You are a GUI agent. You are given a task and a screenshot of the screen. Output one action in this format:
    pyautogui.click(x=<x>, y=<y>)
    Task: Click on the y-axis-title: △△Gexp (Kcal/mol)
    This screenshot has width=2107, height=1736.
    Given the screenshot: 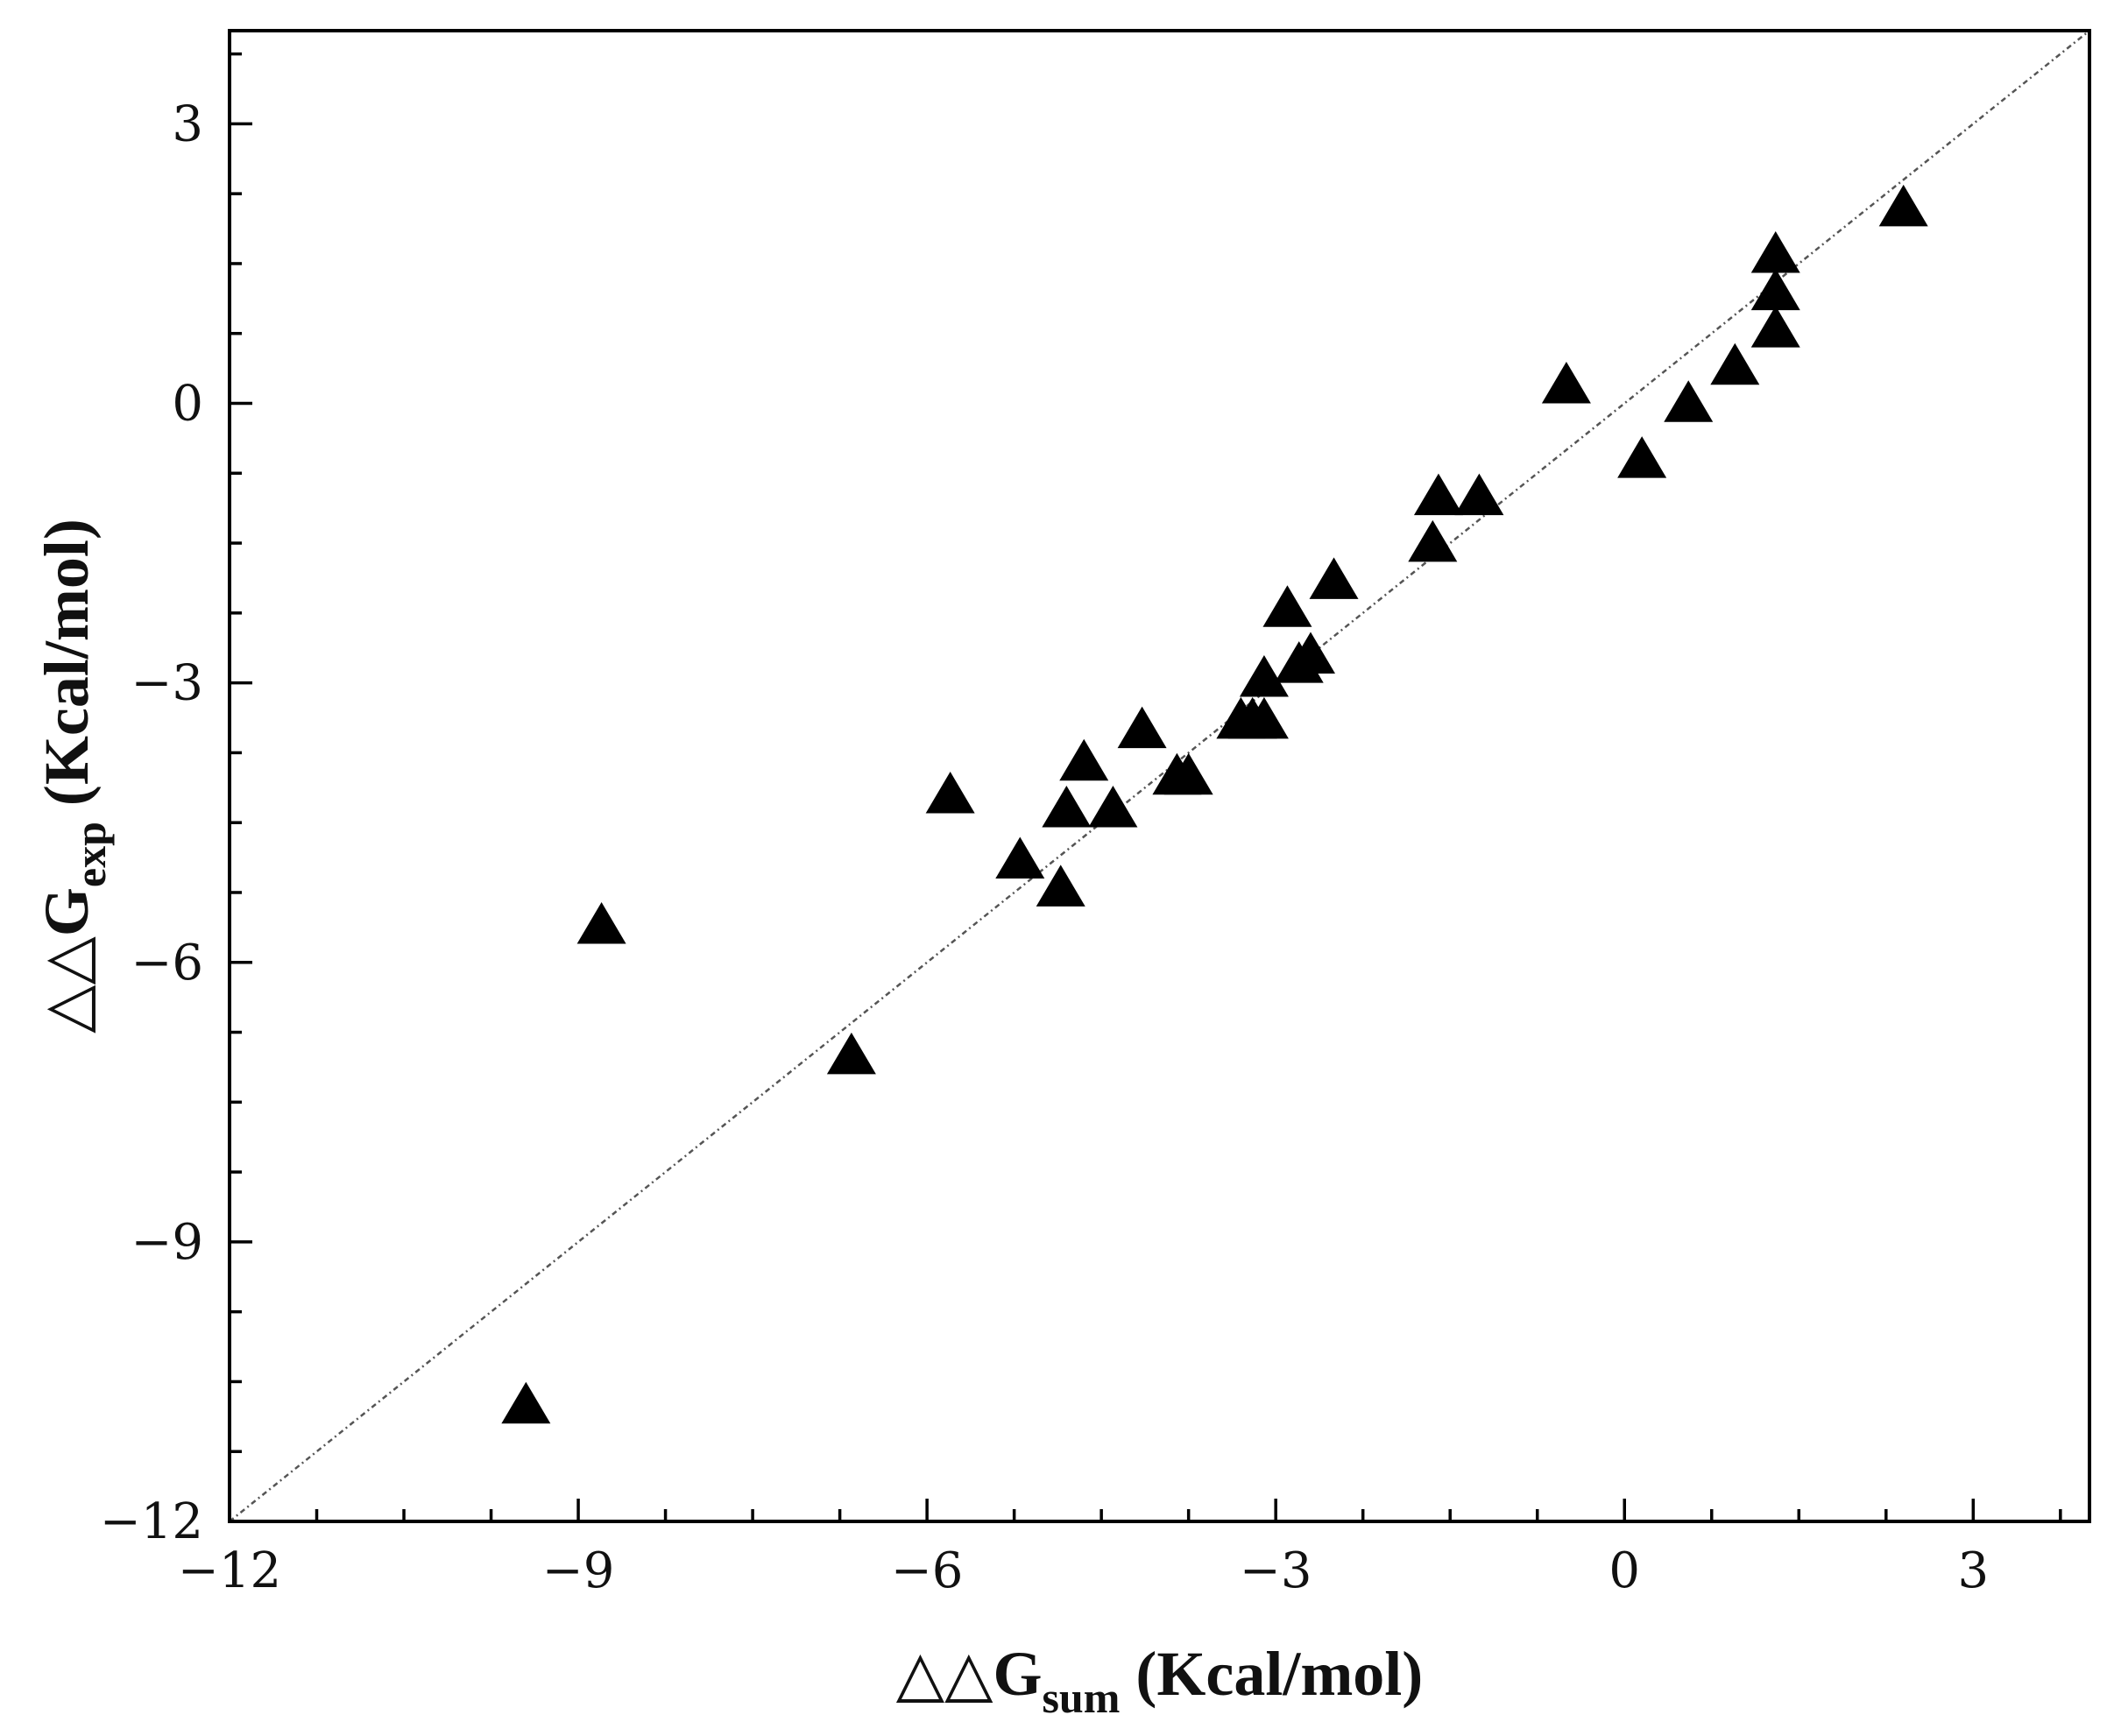 What is the action you would take?
    pyautogui.click(x=74, y=776)
    